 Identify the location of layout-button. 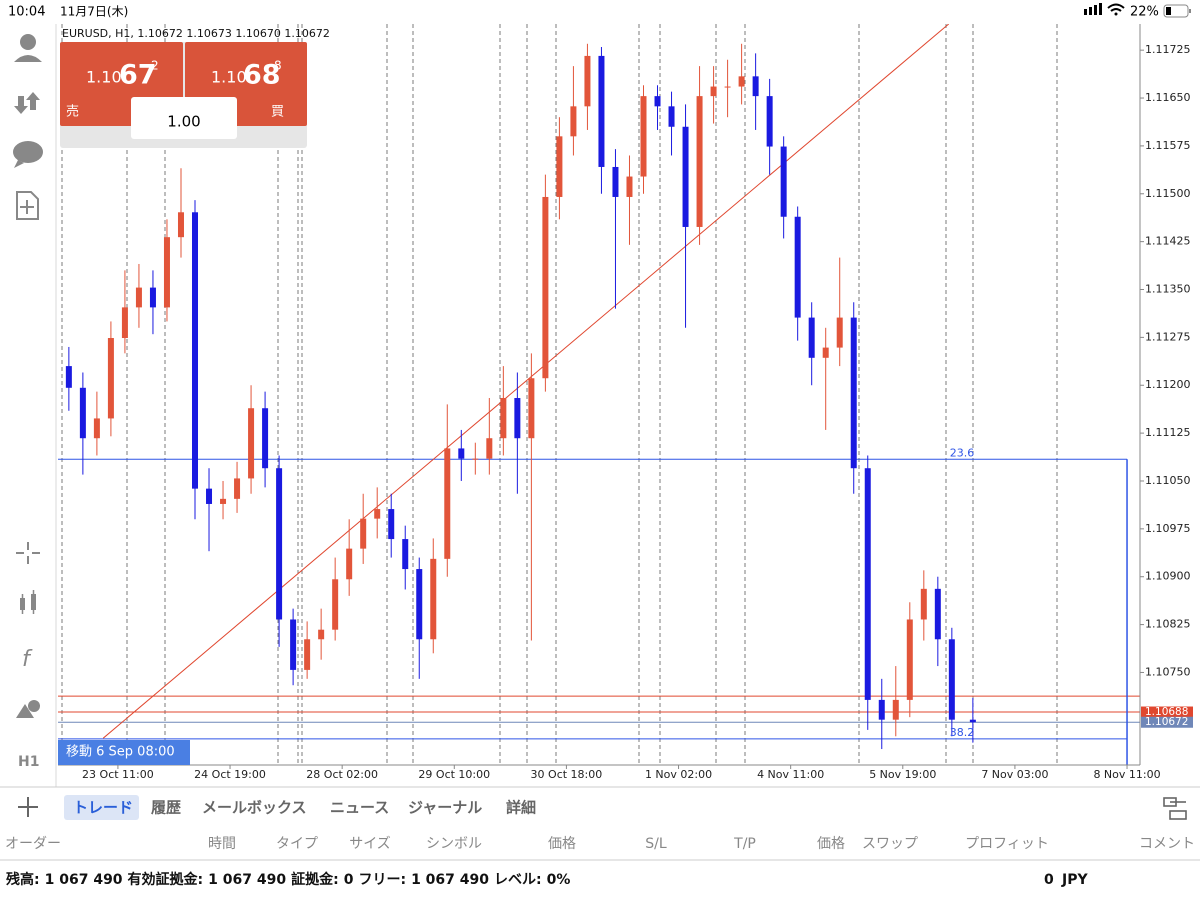
(1175, 808).